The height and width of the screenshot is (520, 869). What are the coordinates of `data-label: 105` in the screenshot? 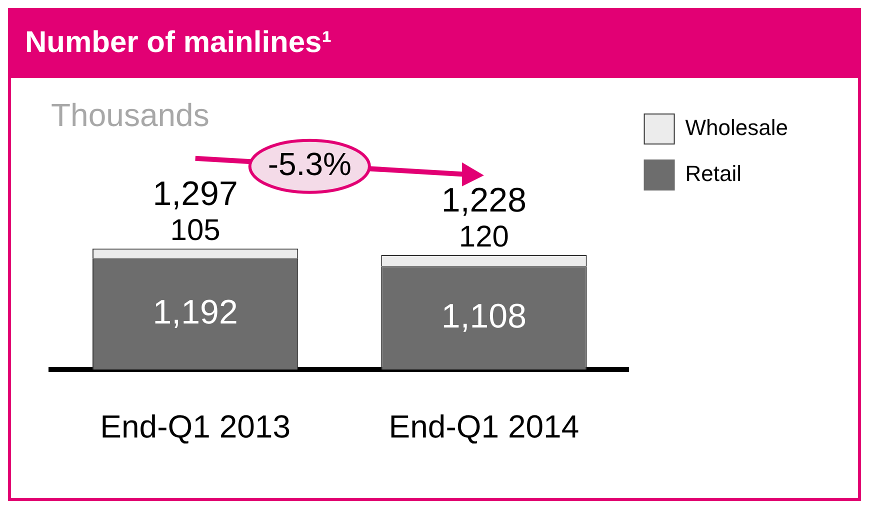 It's located at (195, 230).